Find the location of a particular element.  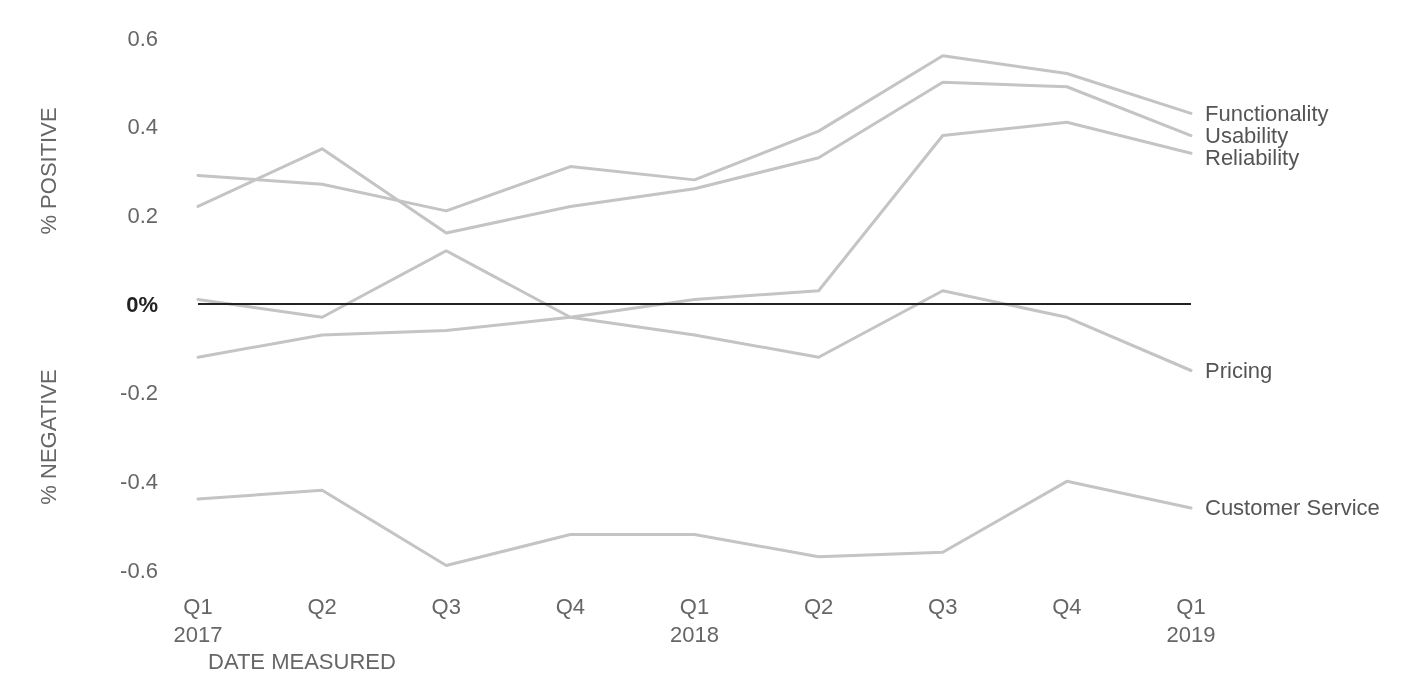

y-tick-label: 0% is located at coordinates (142, 304).